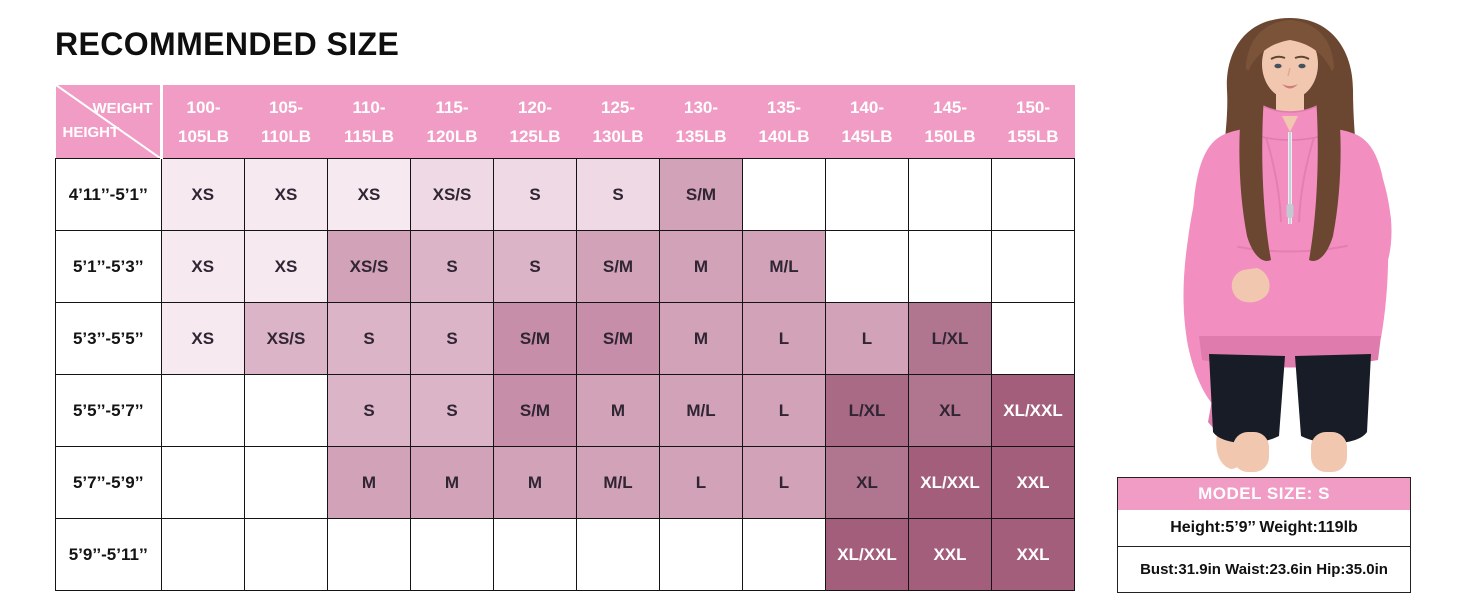 The height and width of the screenshot is (600, 1464). I want to click on model-face, so click(1290, 64).